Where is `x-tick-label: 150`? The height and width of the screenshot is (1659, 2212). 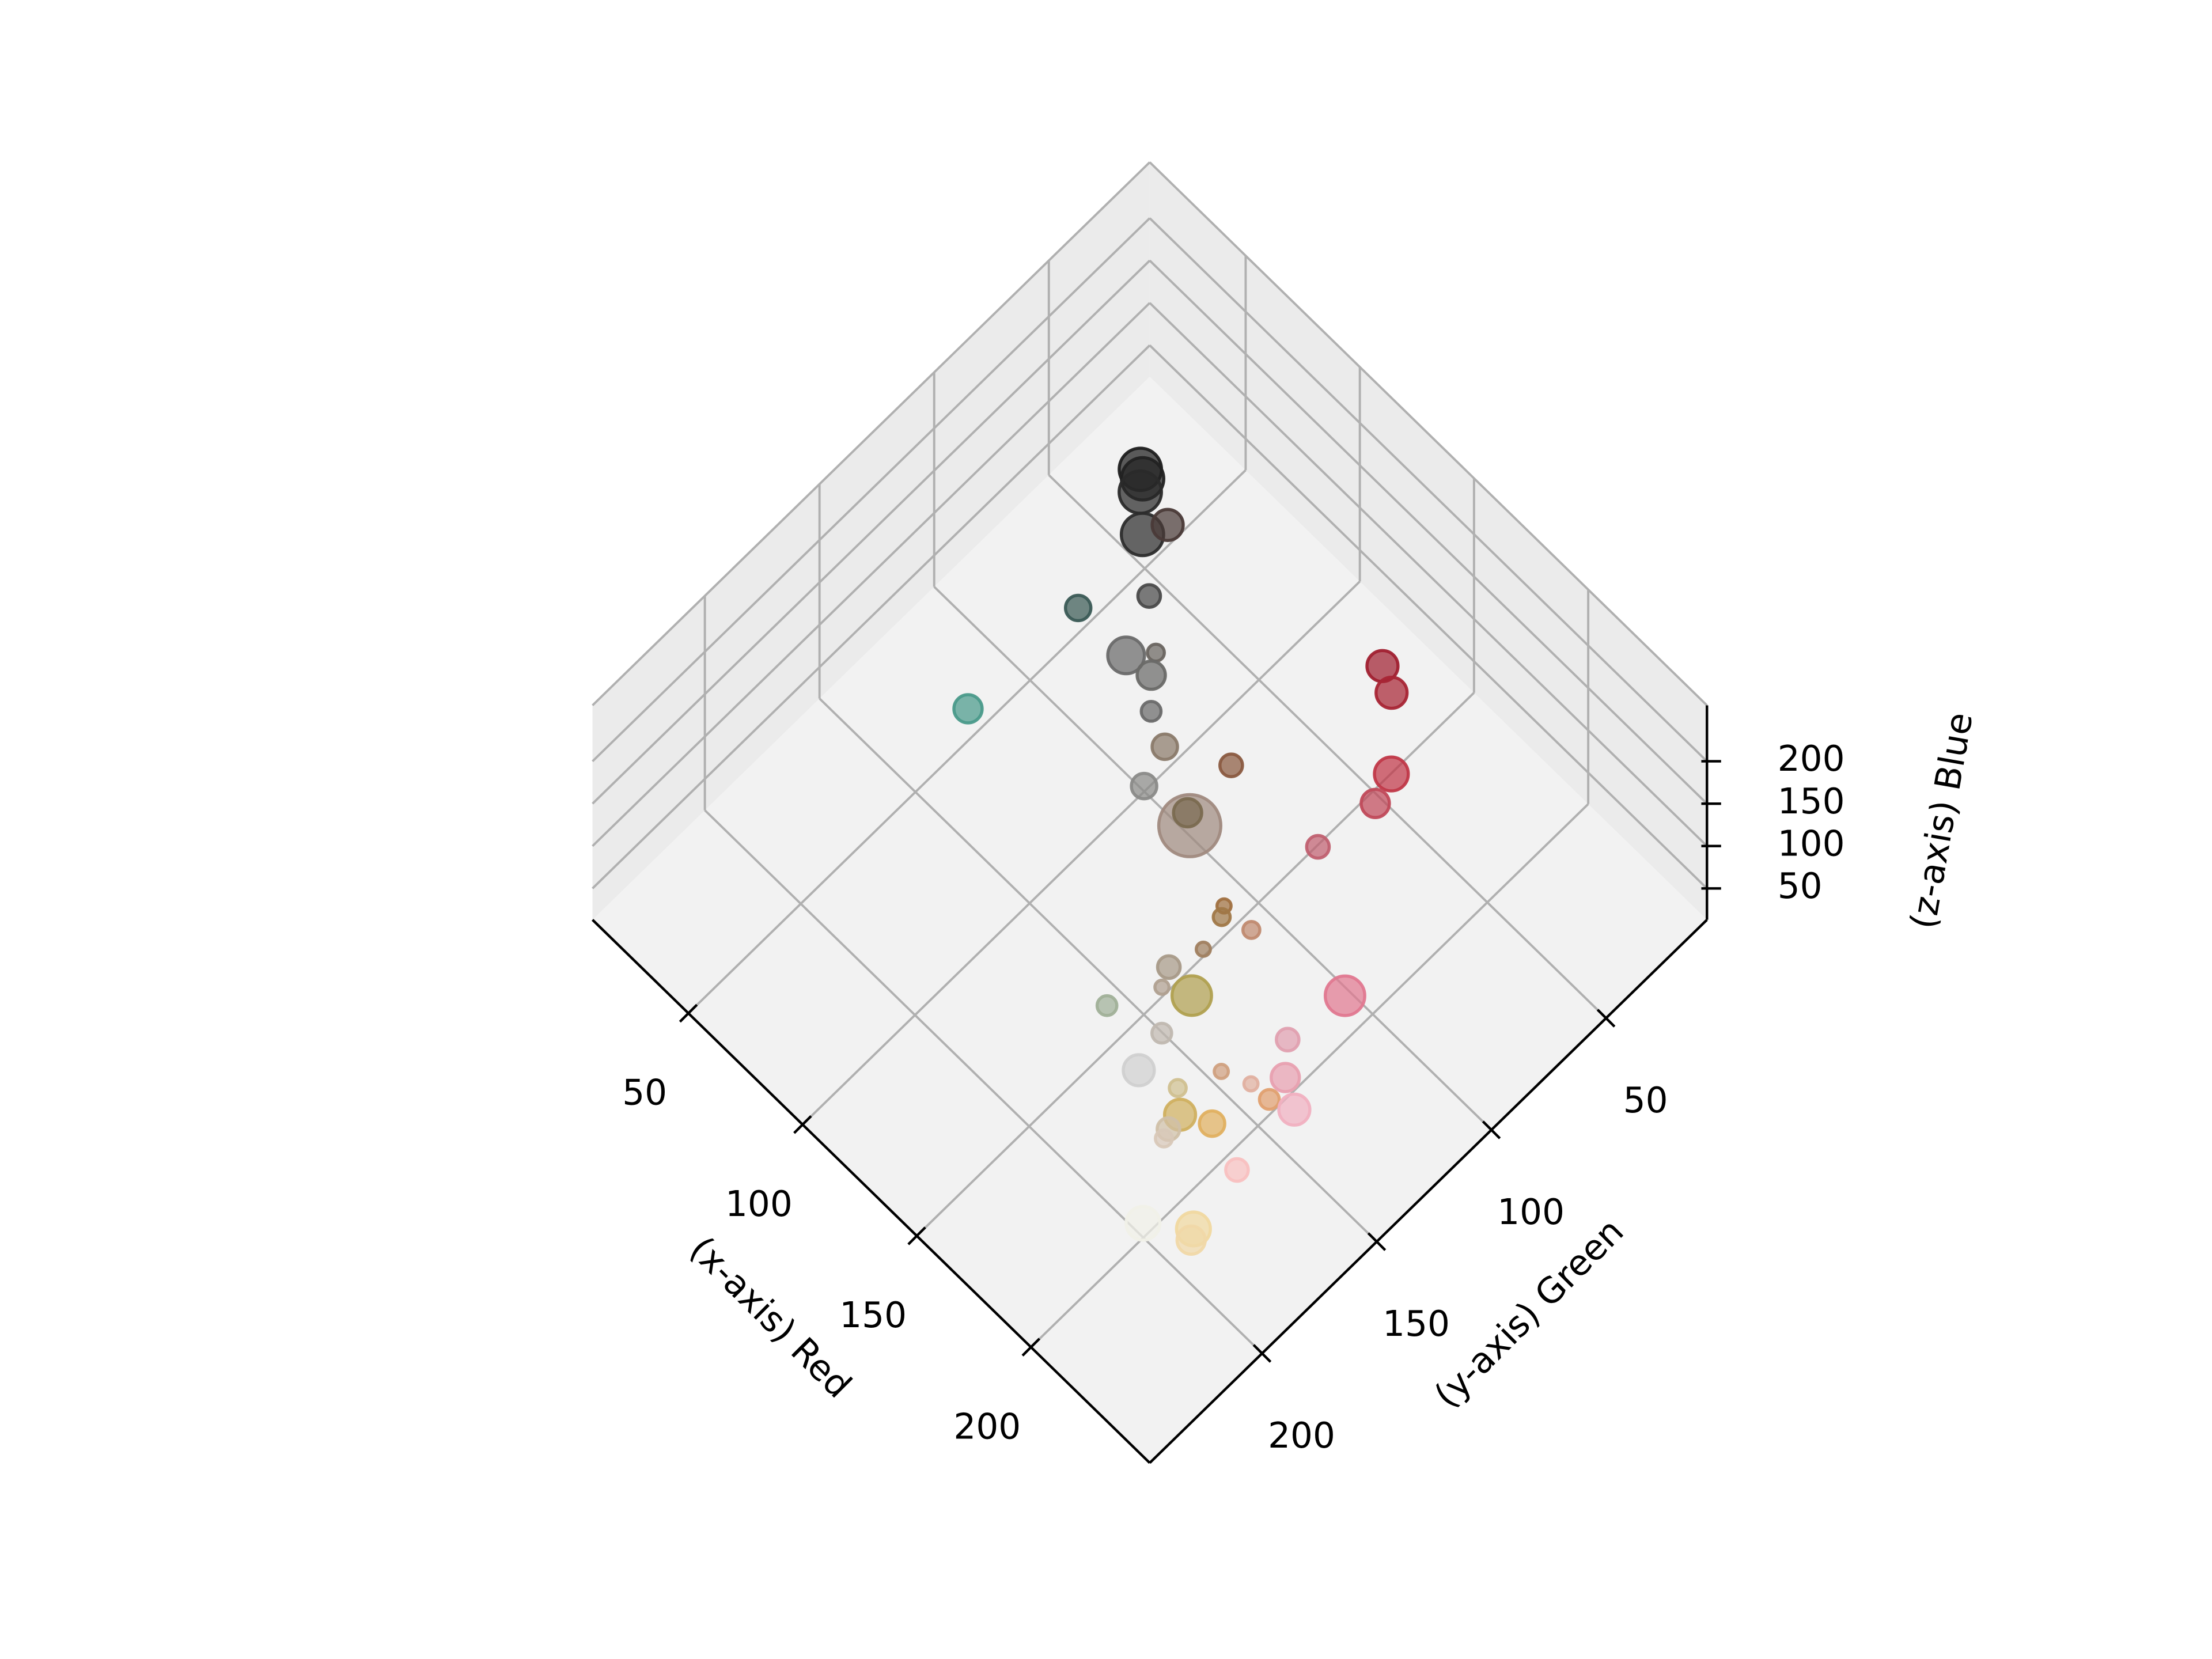
x-tick-label: 150 is located at coordinates (873, 1315).